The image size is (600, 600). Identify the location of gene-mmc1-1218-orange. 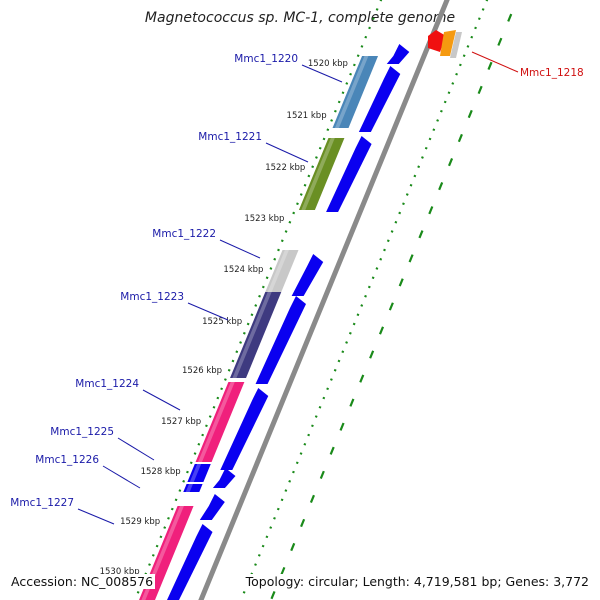
(448, 43).